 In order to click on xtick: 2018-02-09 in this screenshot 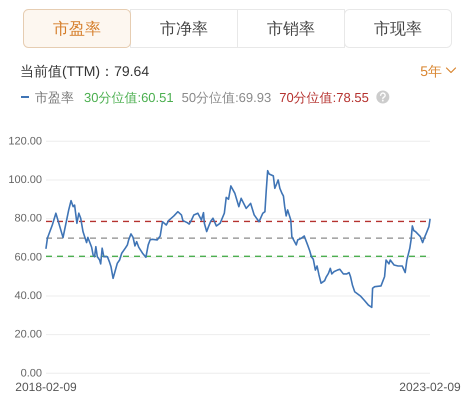, I will do `click(46, 387)`.